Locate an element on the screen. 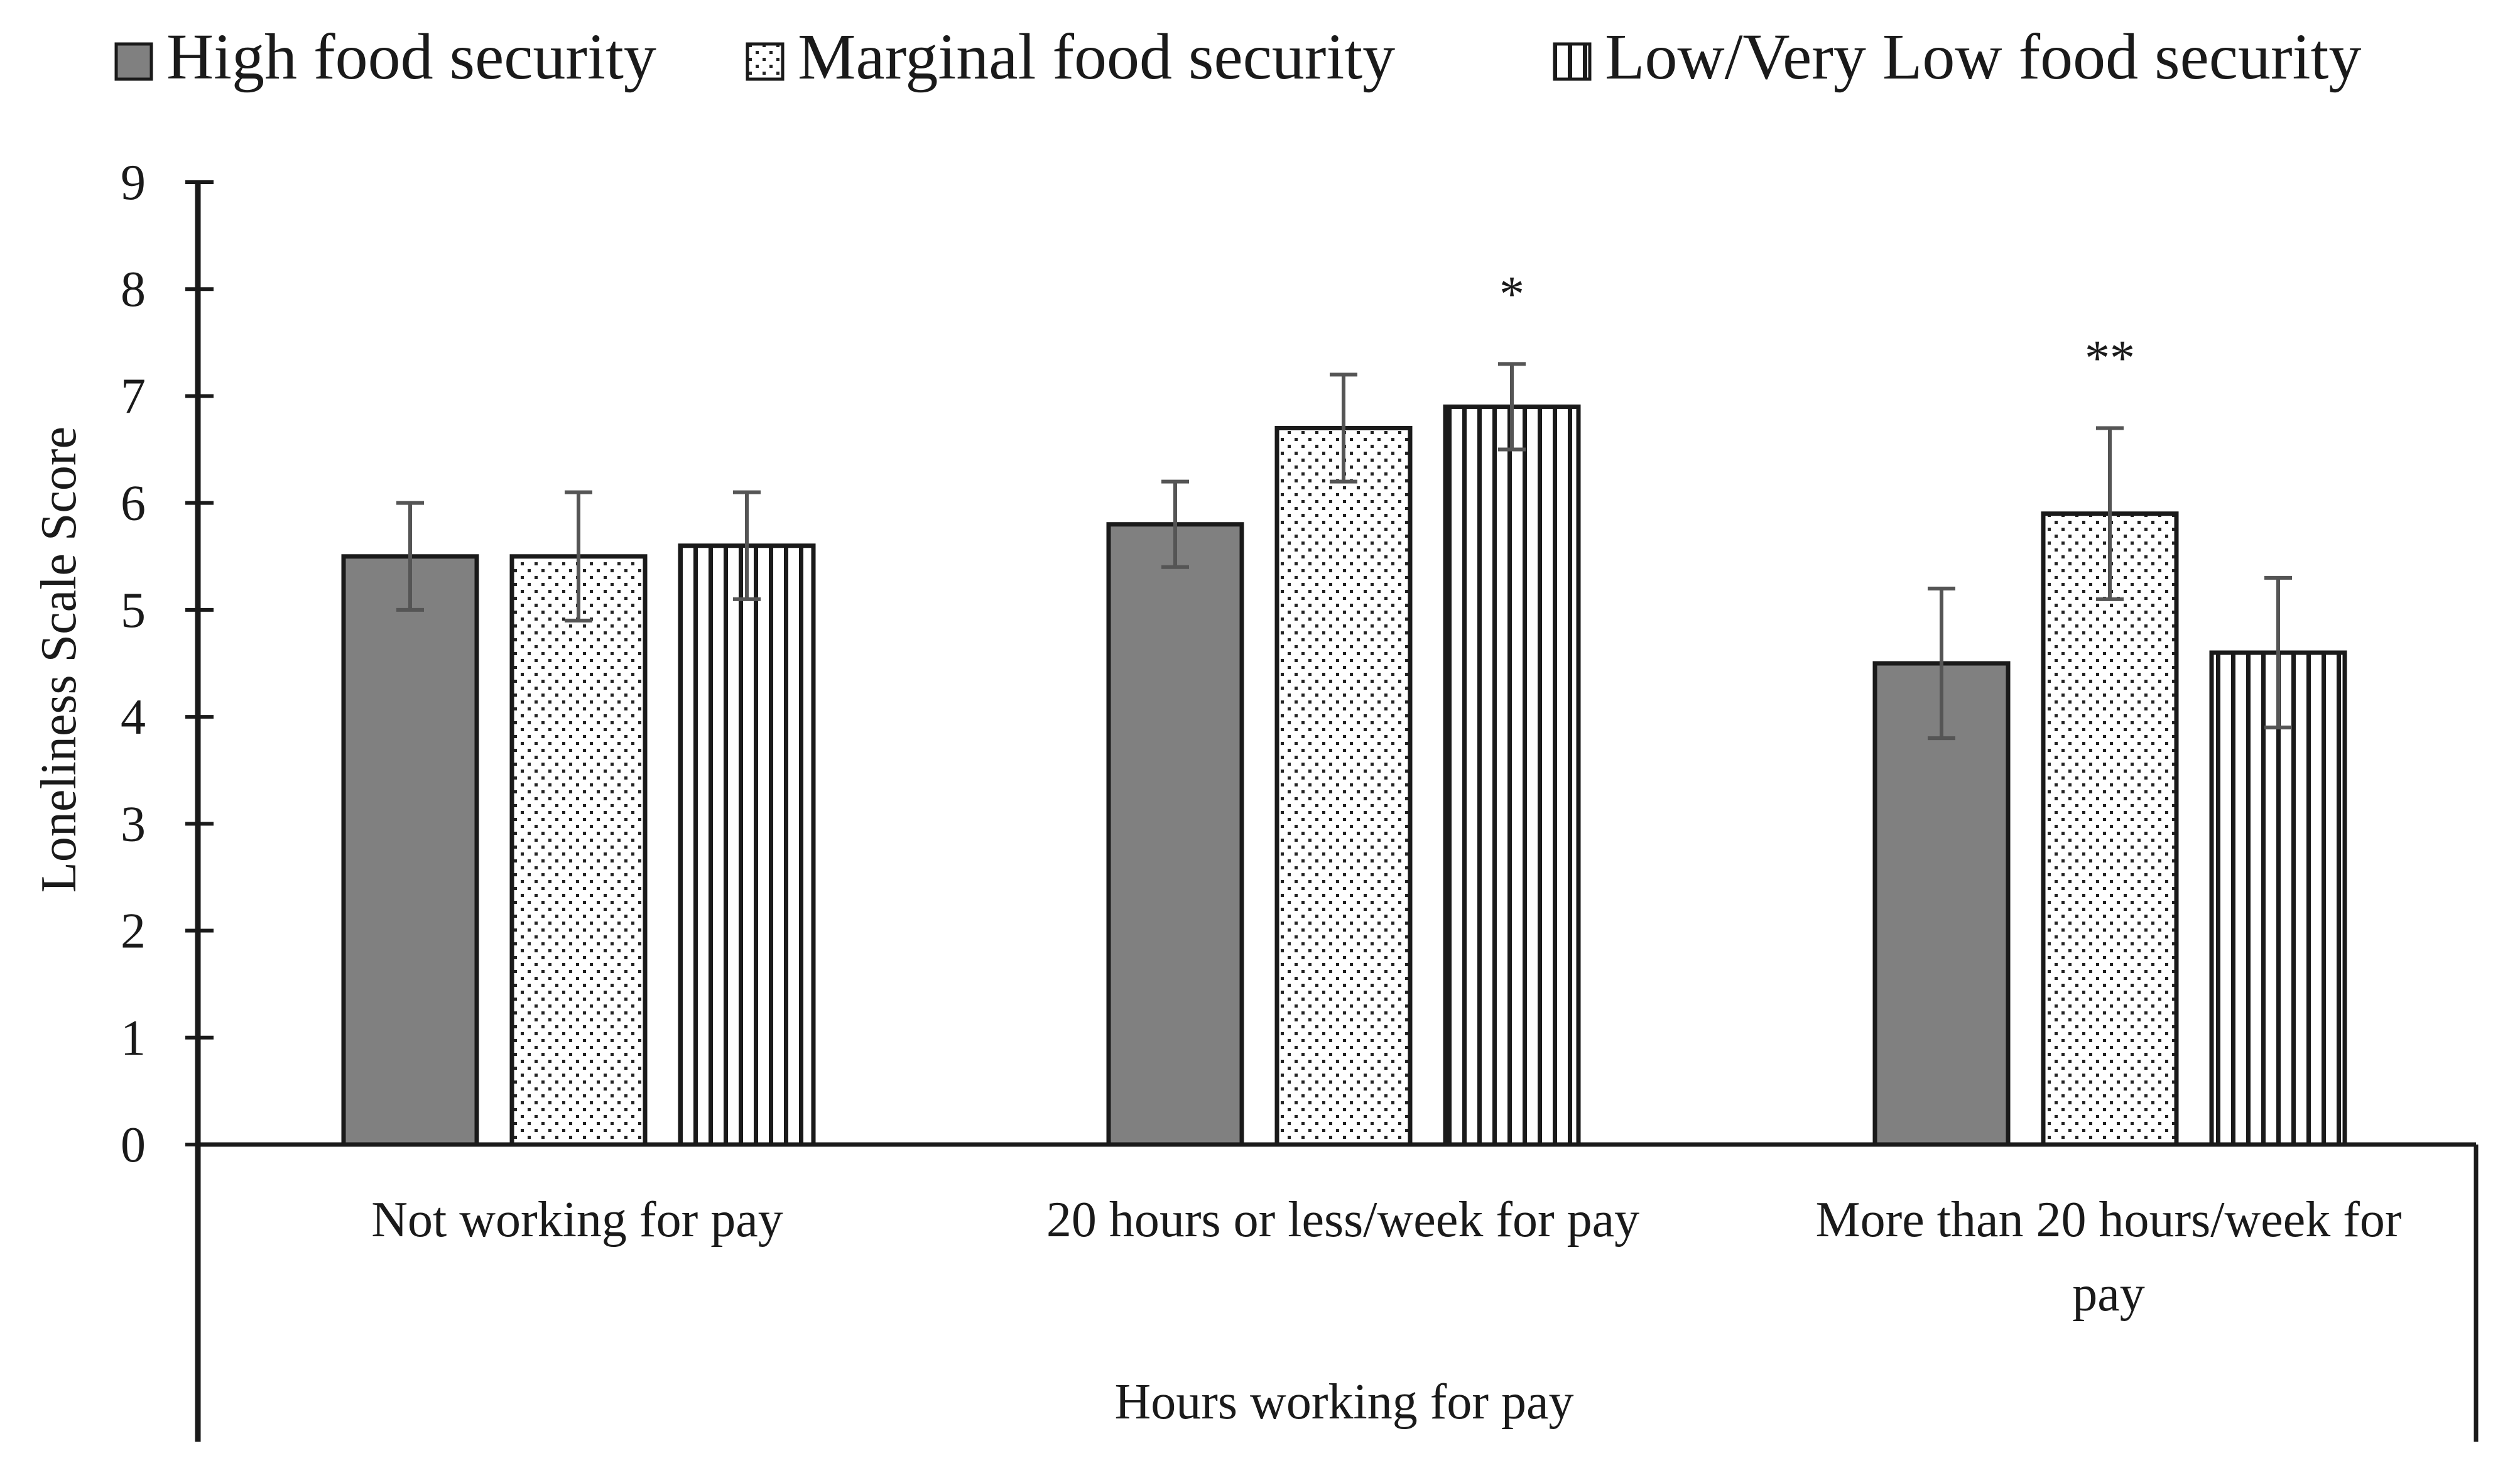  x-category-label: Not working for pay is located at coordinates (577, 1220).